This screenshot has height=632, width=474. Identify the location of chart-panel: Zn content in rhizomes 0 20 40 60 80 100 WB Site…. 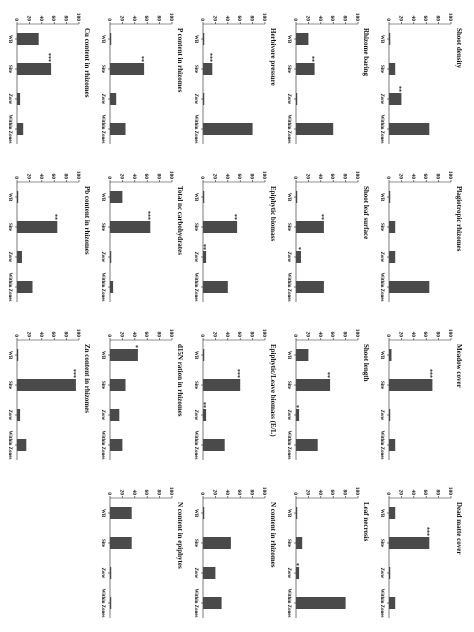
(49, 394).